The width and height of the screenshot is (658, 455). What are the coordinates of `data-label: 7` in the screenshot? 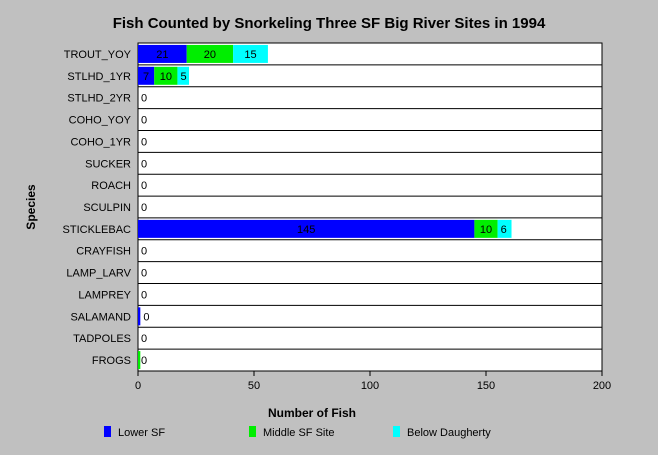 It's located at (146, 77).